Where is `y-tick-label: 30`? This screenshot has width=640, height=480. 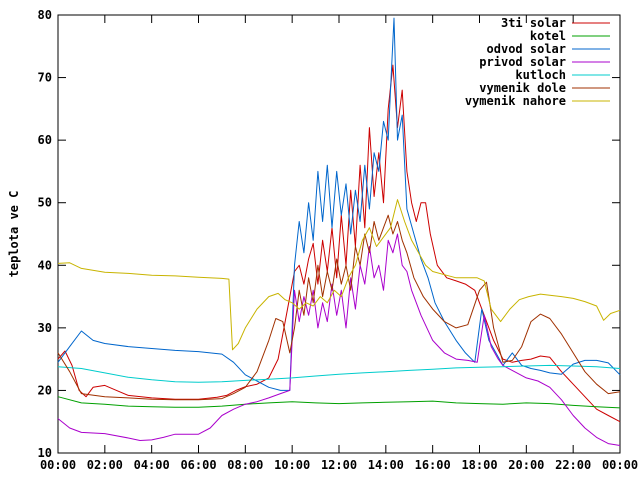
y-tick-label: 30 is located at coordinates (45, 328).